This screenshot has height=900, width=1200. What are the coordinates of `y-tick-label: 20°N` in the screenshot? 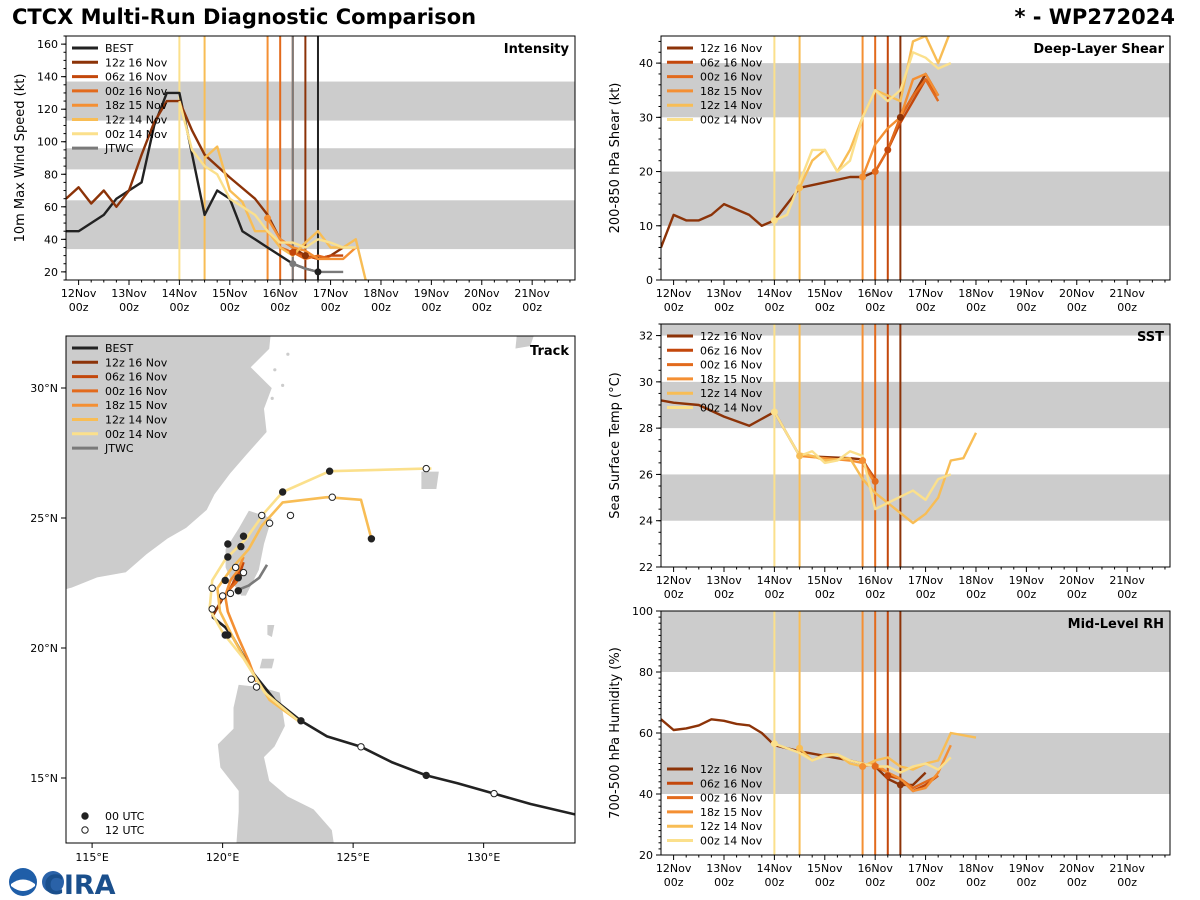 It's located at (44, 648).